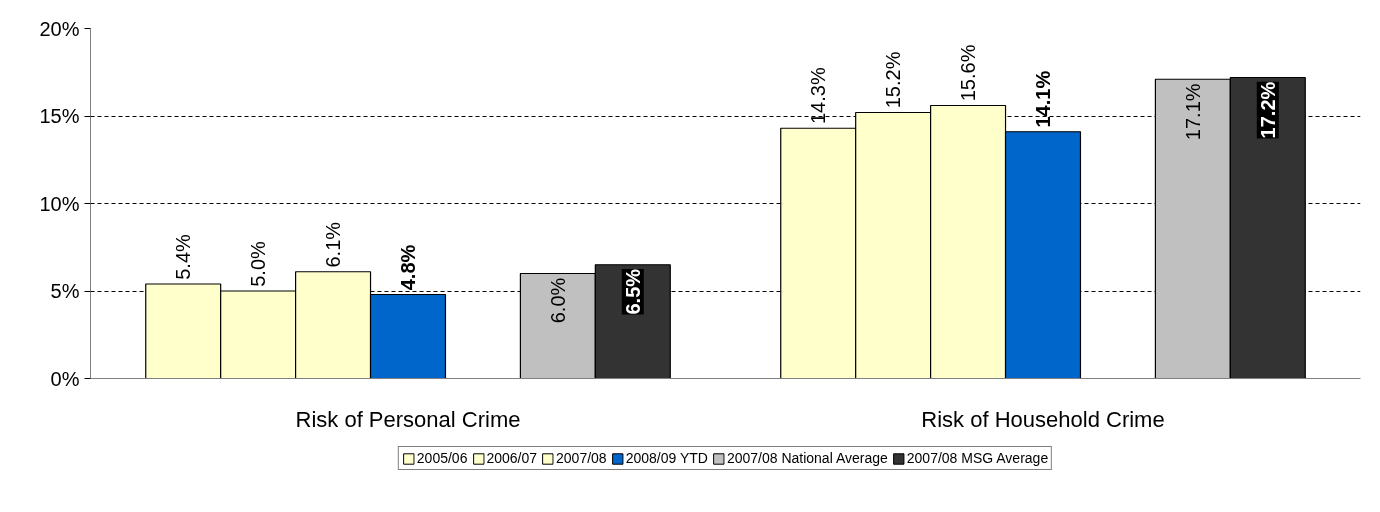  What do you see at coordinates (65, 378) in the screenshot?
I see `y-tick-label: 0%` at bounding box center [65, 378].